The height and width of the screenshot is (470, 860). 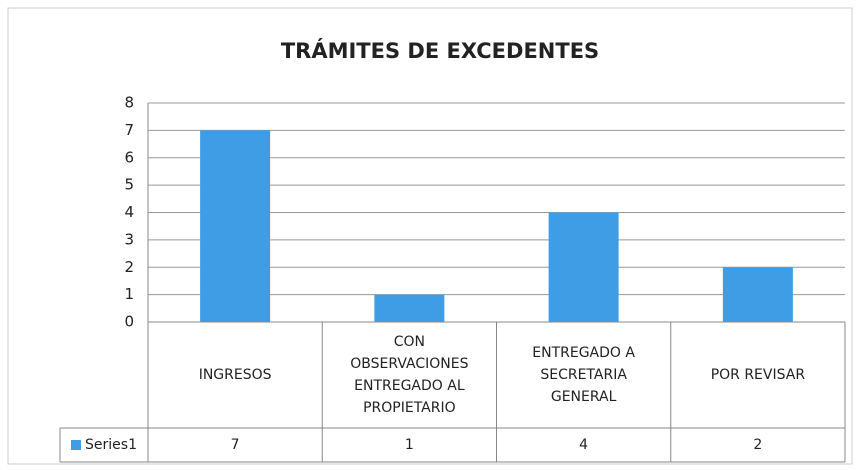 What do you see at coordinates (129, 103) in the screenshot?
I see `y-tick-label: 8` at bounding box center [129, 103].